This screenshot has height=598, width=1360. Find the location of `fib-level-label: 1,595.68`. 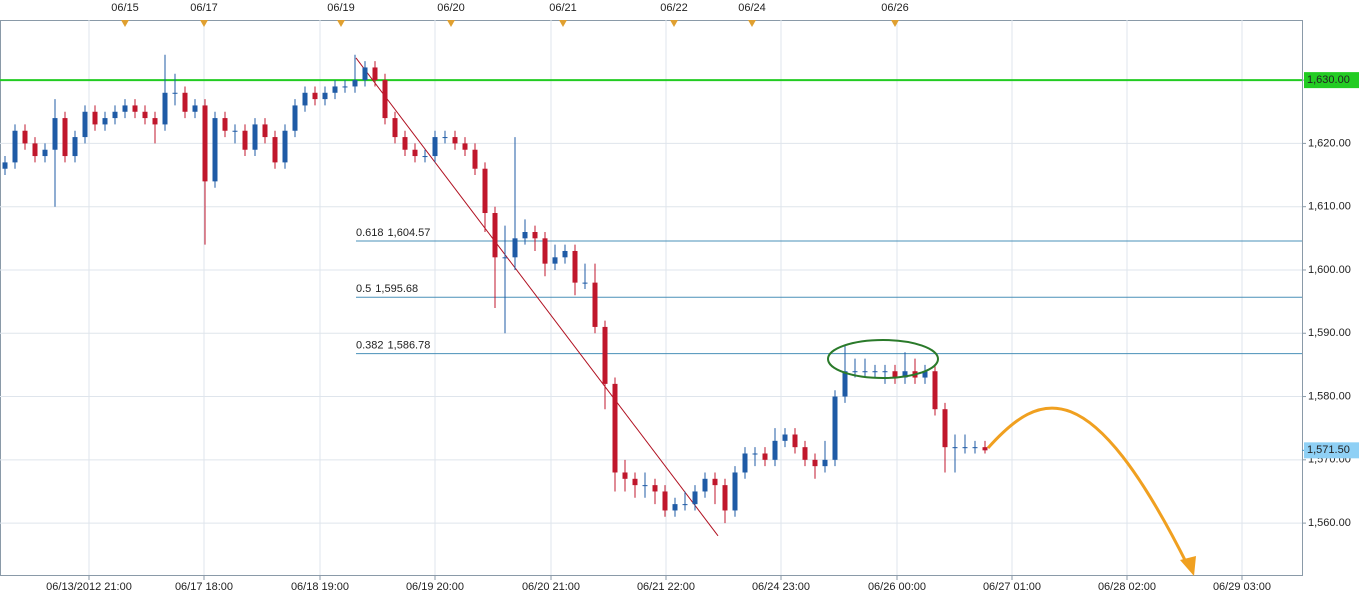

fib-level-label: 1,595.68 is located at coordinates (396, 289).